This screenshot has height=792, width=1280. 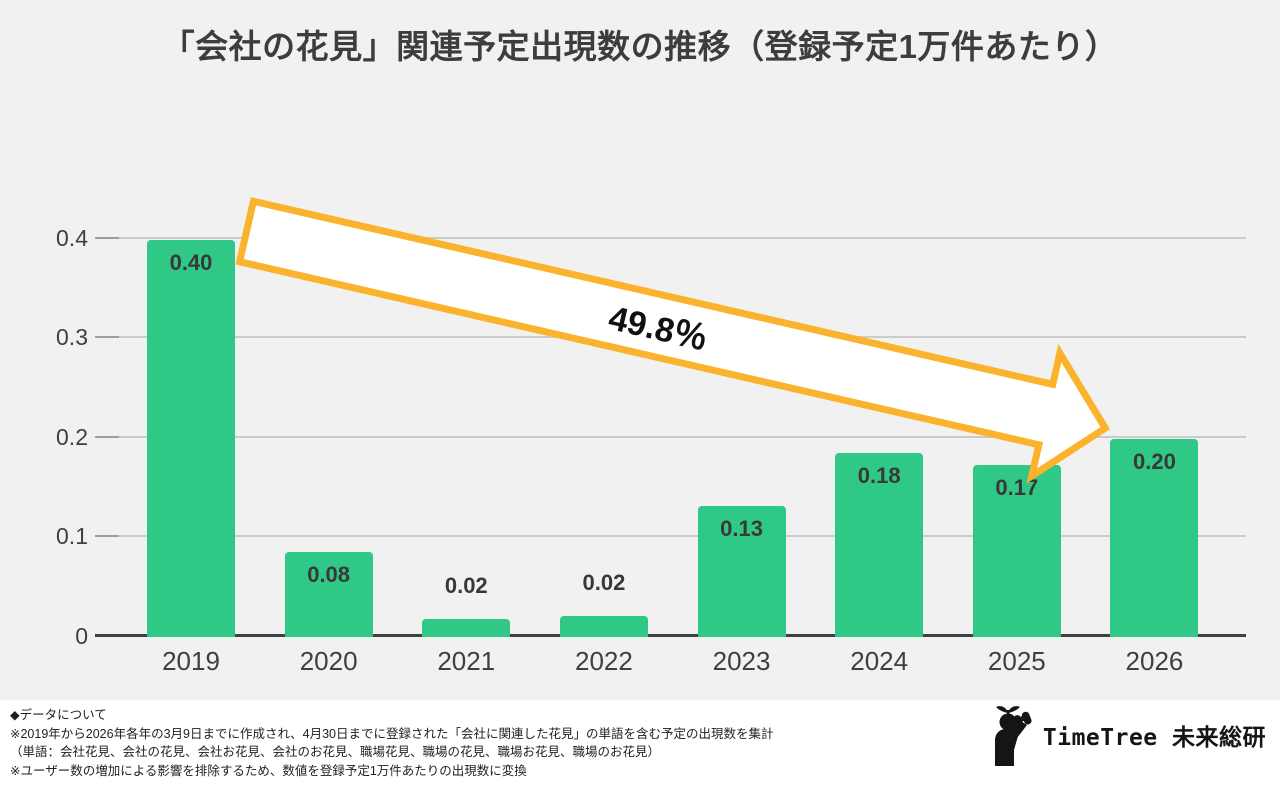 What do you see at coordinates (1154, 462) in the screenshot?
I see `bar-value-label: 0.20` at bounding box center [1154, 462].